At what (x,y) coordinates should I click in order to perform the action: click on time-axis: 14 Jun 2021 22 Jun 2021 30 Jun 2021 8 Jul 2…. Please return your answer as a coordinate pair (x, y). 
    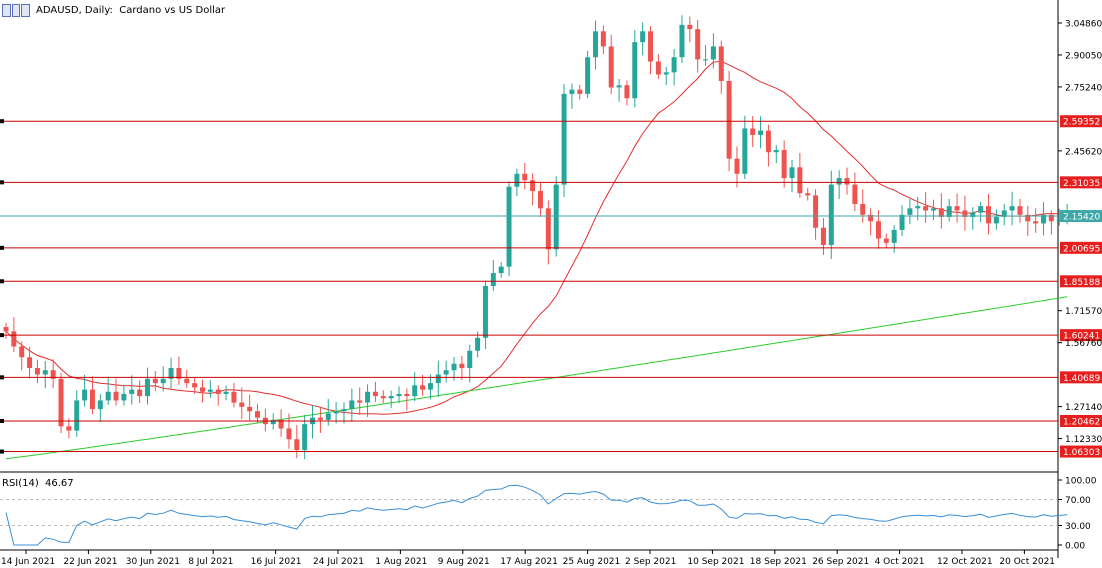
    Looking at the image, I should click on (528, 558).